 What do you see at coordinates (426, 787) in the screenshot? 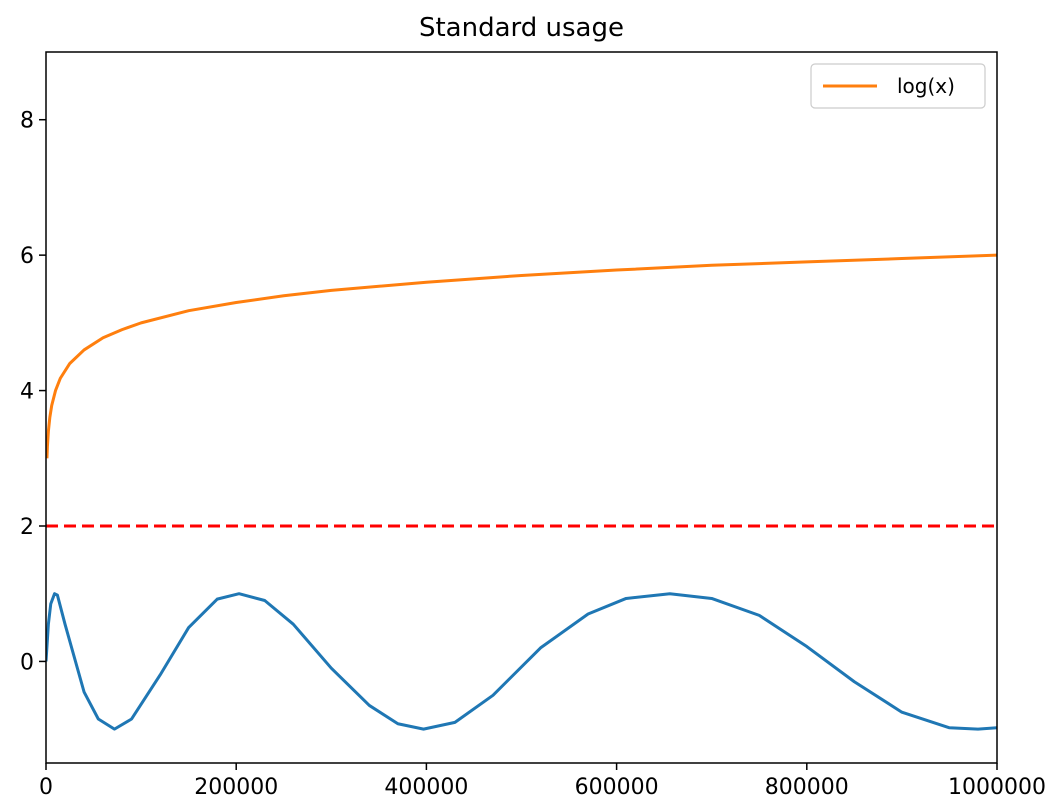
I see `x-tick-label: 400000` at bounding box center [426, 787].